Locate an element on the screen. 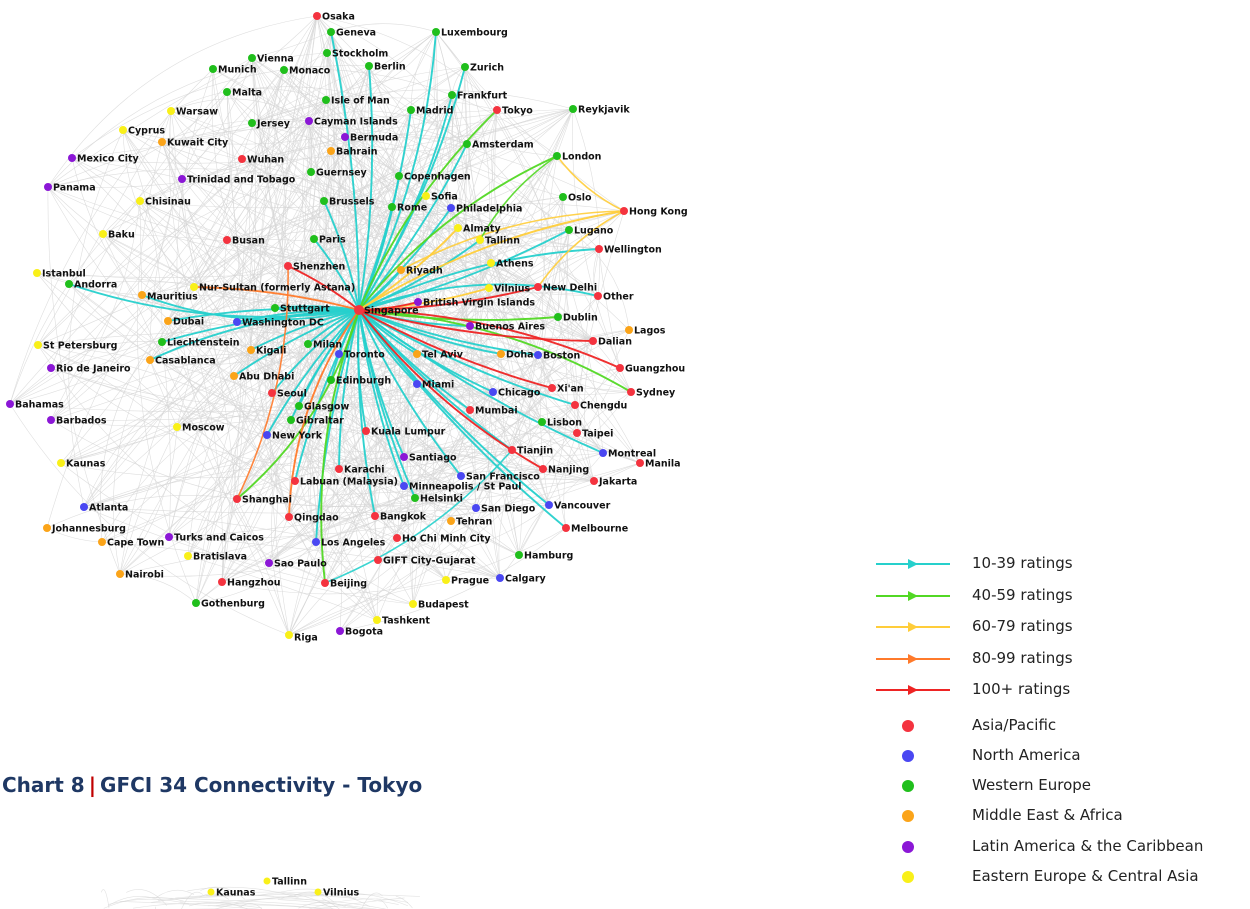  city-label: Melbourne is located at coordinates (599, 529).